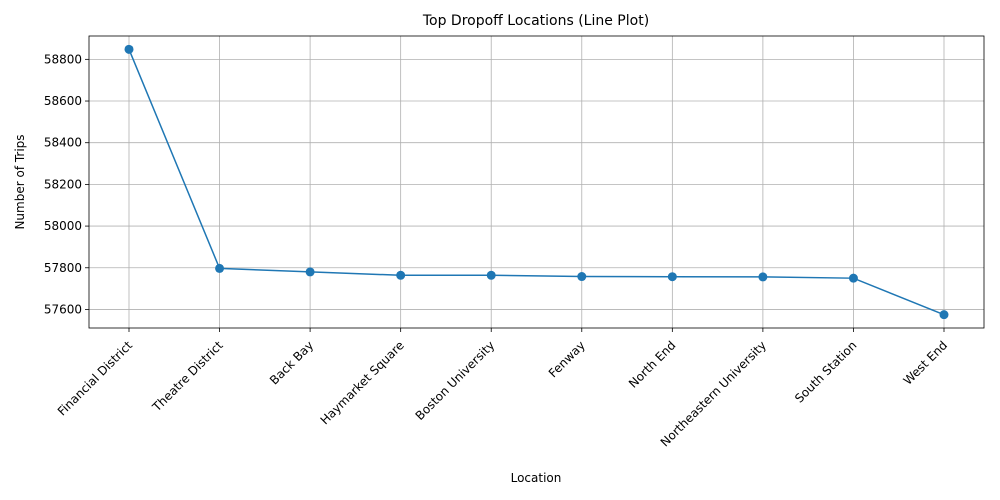 This screenshot has width=1000, height=500. I want to click on x-tick-label: Financial District, so click(95, 378).